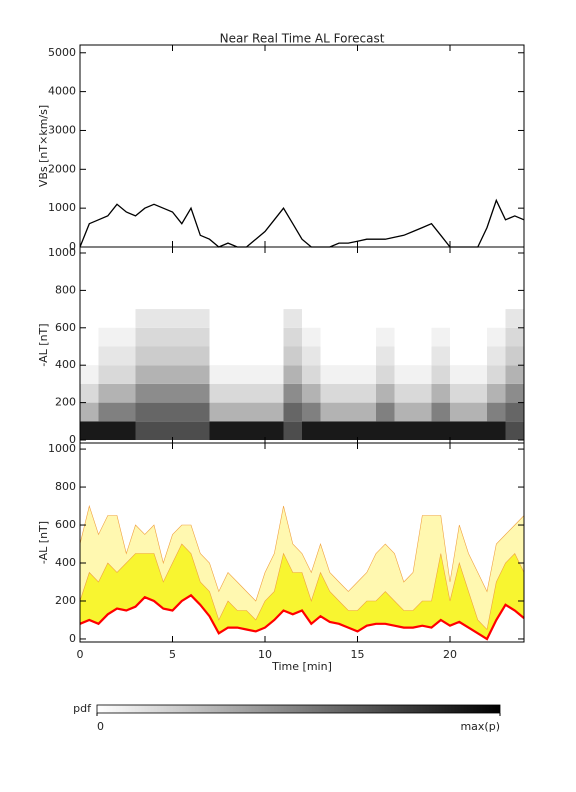  What do you see at coordinates (65, 364) in the screenshot?
I see `y-tick-label: 400` at bounding box center [65, 364].